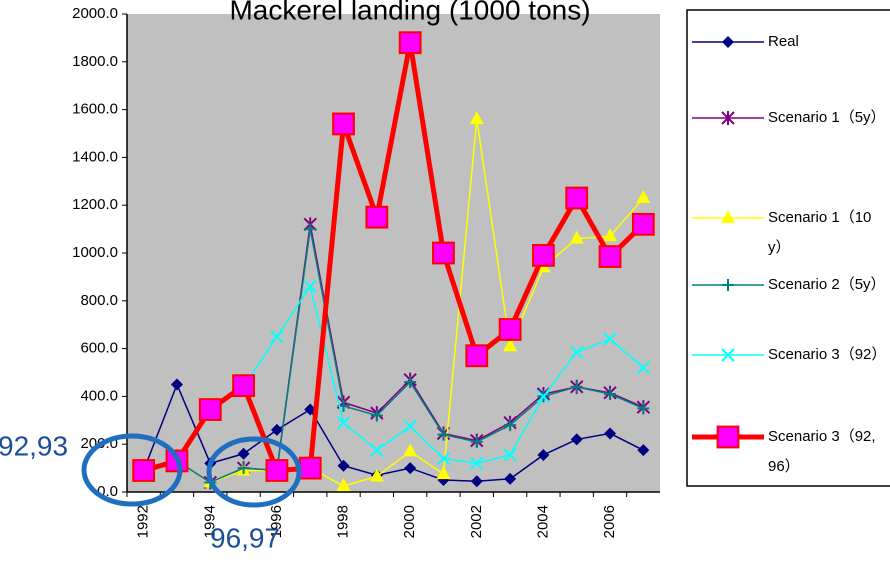 The height and width of the screenshot is (577, 890). I want to click on y-tick-label: 1400.0, so click(95, 156).